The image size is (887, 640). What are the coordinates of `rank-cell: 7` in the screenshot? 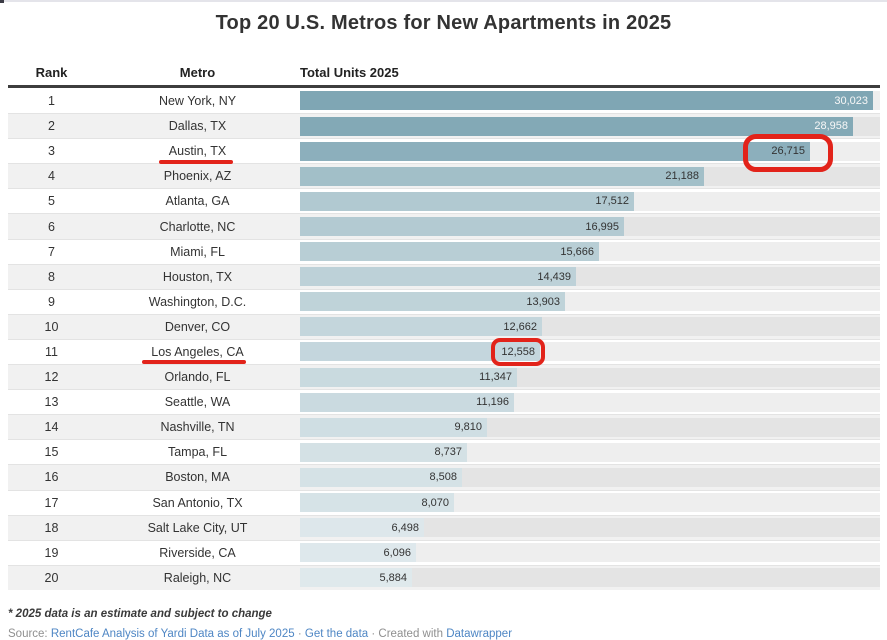 It's located at (51, 251).